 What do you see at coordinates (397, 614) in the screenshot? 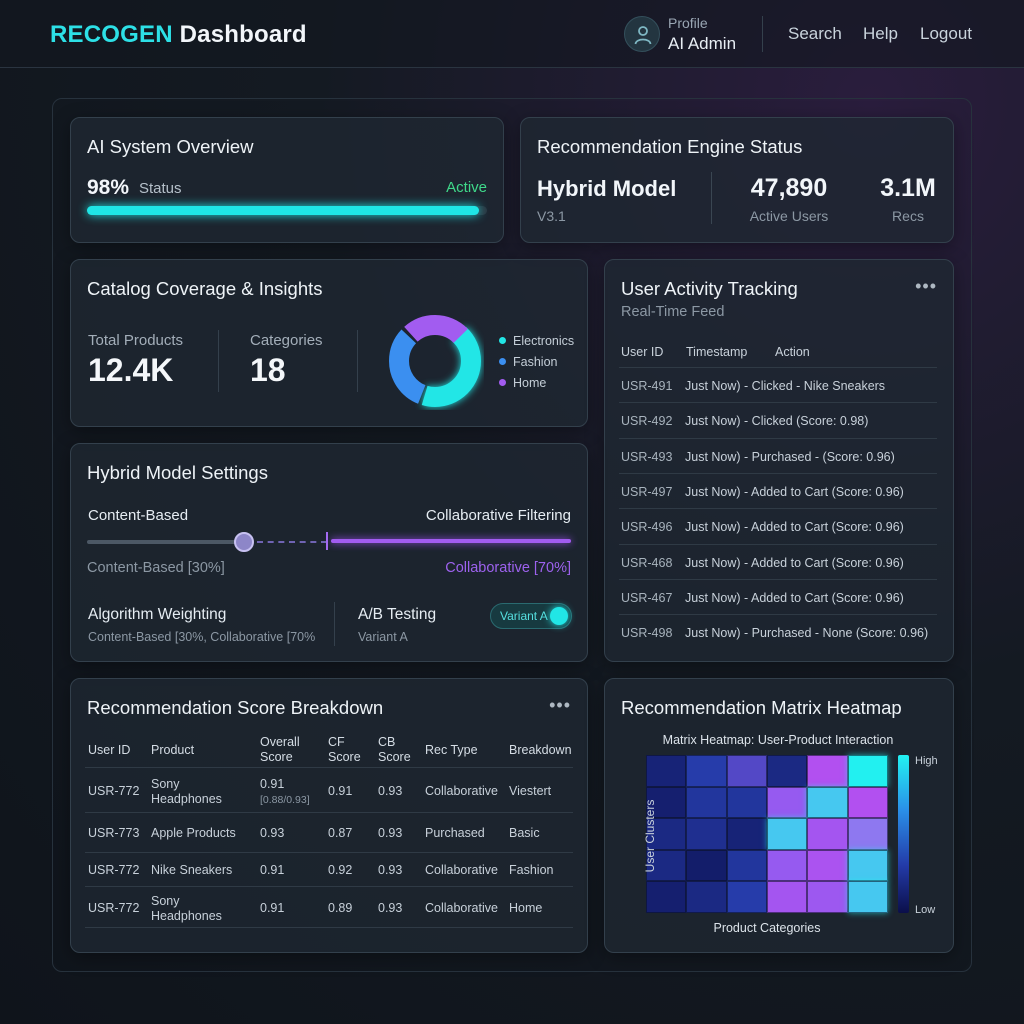
I see `ab-testing-title: A/B Testing` at bounding box center [397, 614].